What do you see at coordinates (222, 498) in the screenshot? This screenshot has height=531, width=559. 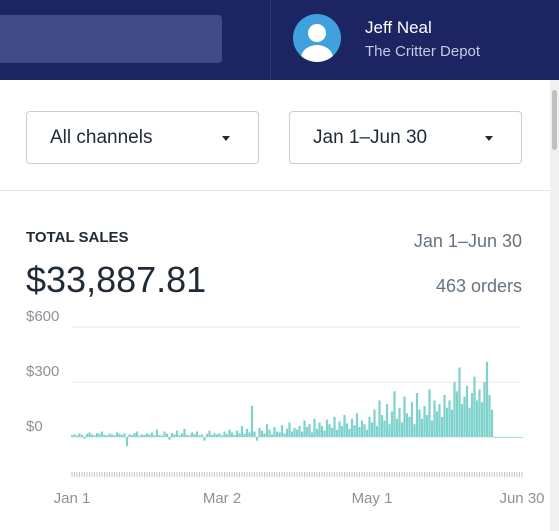 I see `x-tick-label: Mar 2` at bounding box center [222, 498].